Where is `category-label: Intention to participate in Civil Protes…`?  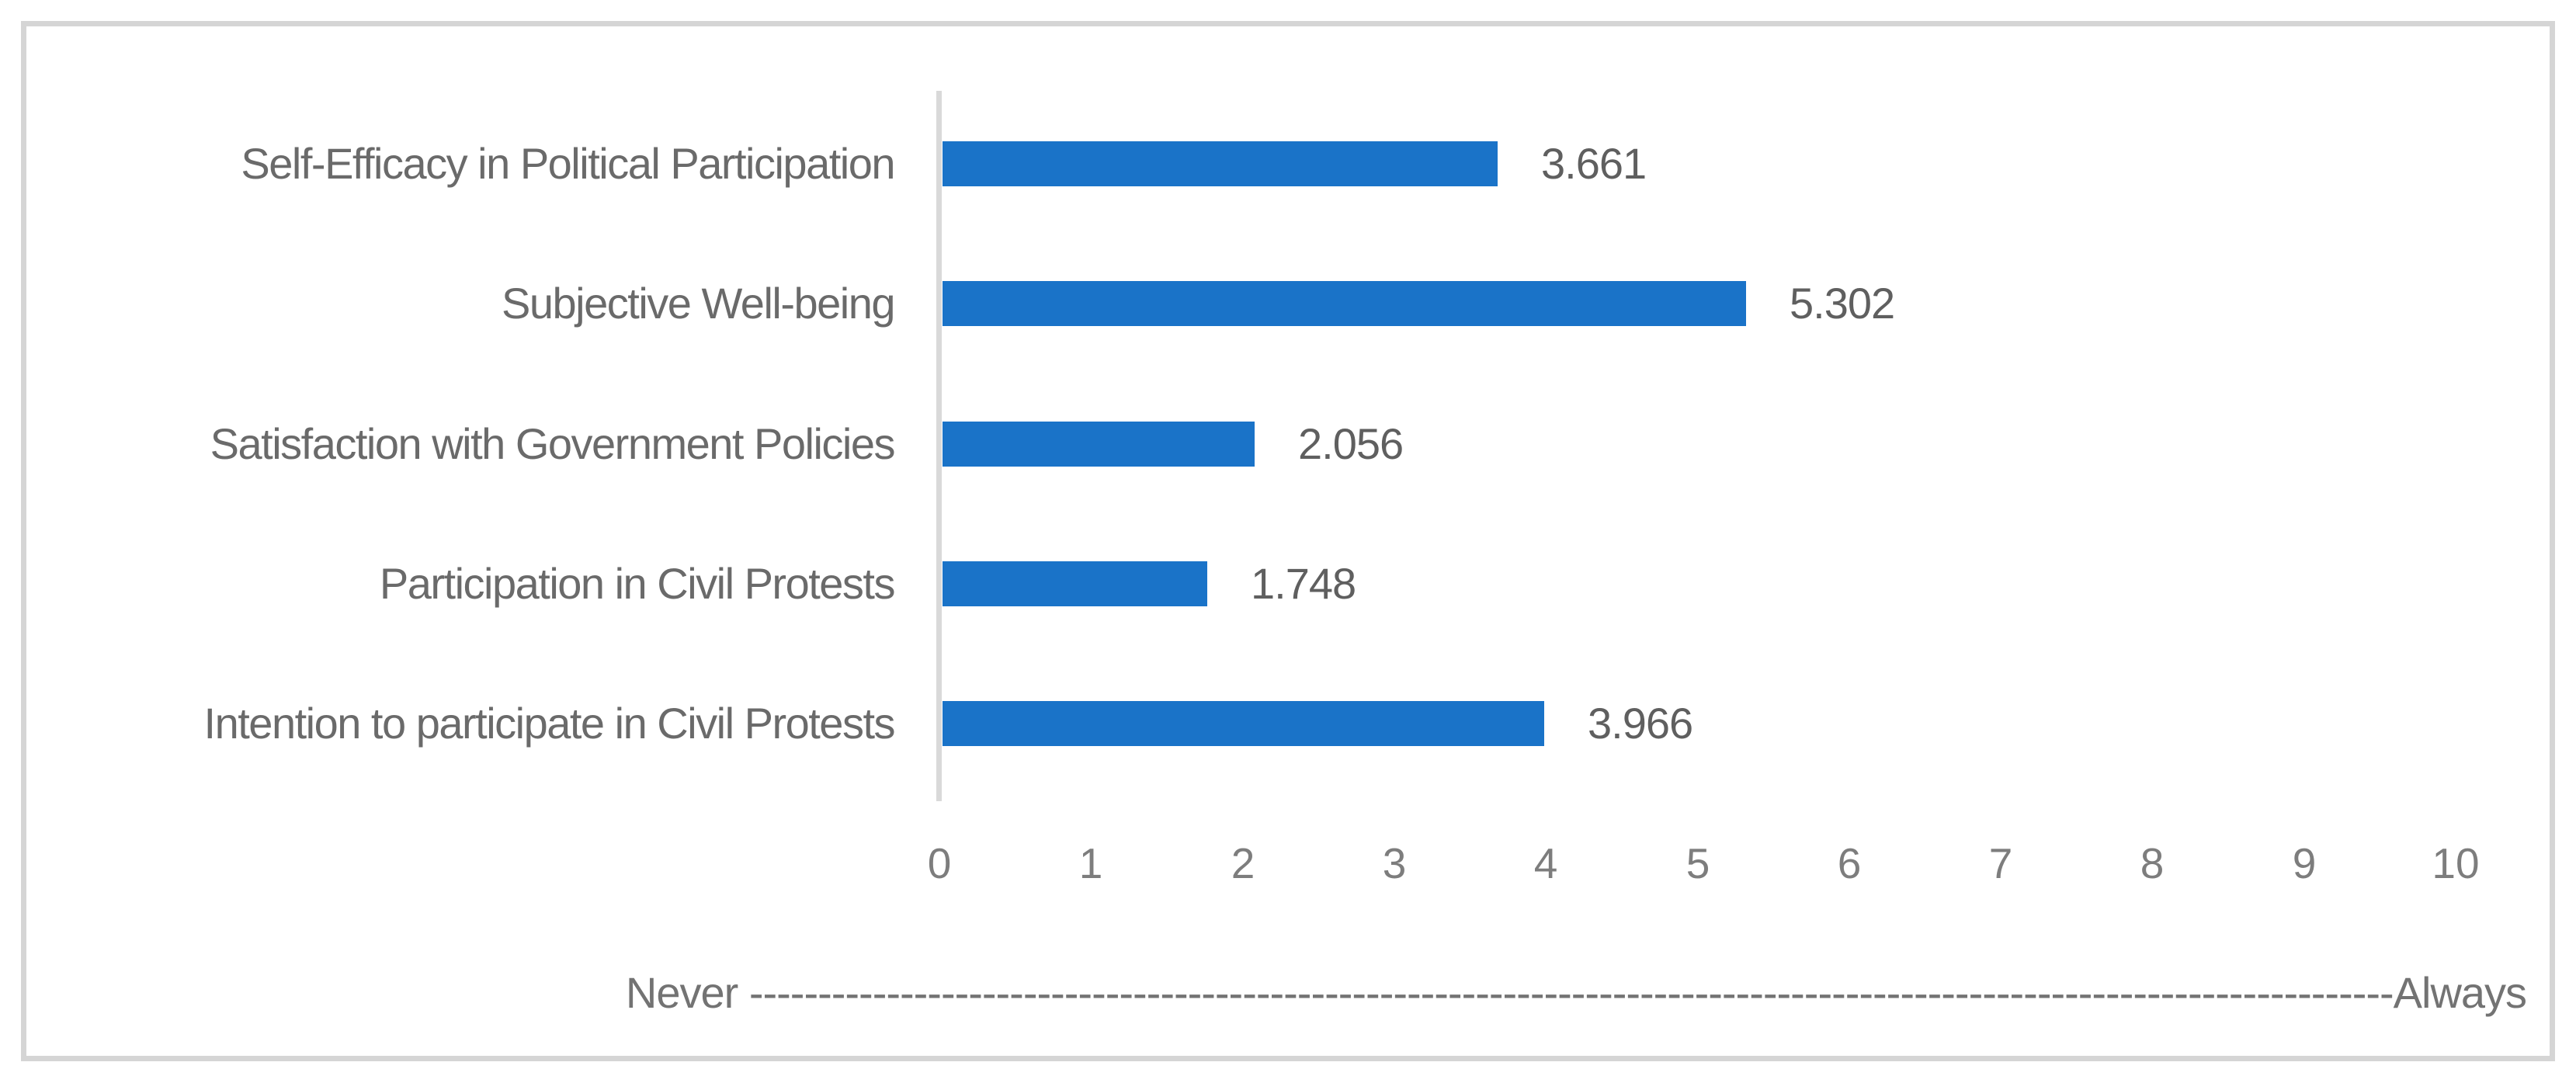
category-label: Intention to participate in Civil Protes… is located at coordinates (549, 723).